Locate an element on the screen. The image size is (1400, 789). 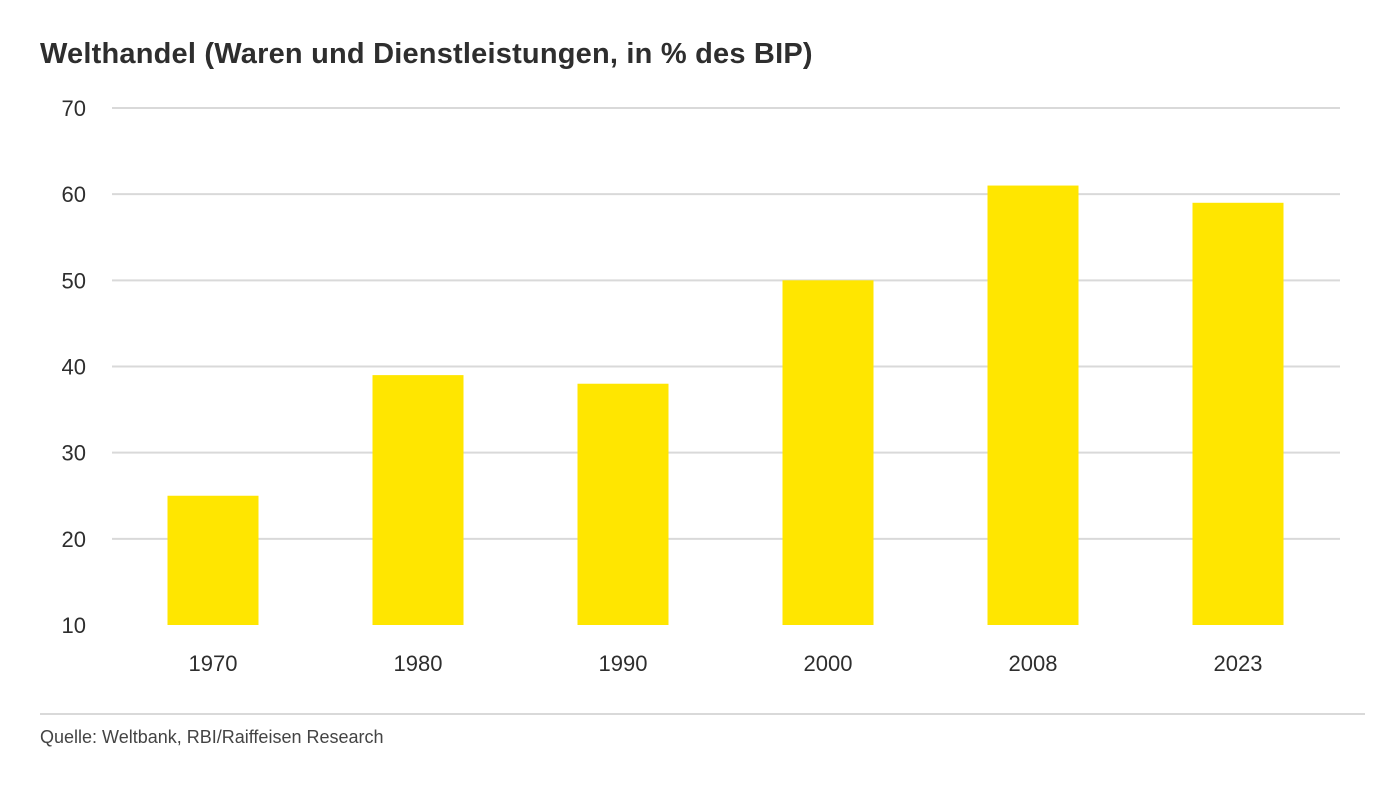
y-tick-label: 30 is located at coordinates (74, 453).